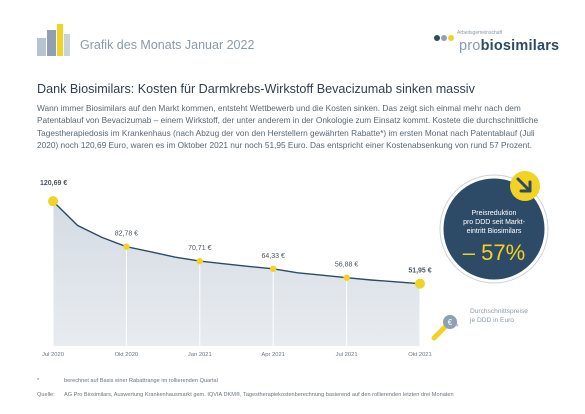 This screenshot has height=414, width=585. Describe the element at coordinates (494, 213) in the screenshot. I see `badge-line-1: Preisreduktion` at that location.